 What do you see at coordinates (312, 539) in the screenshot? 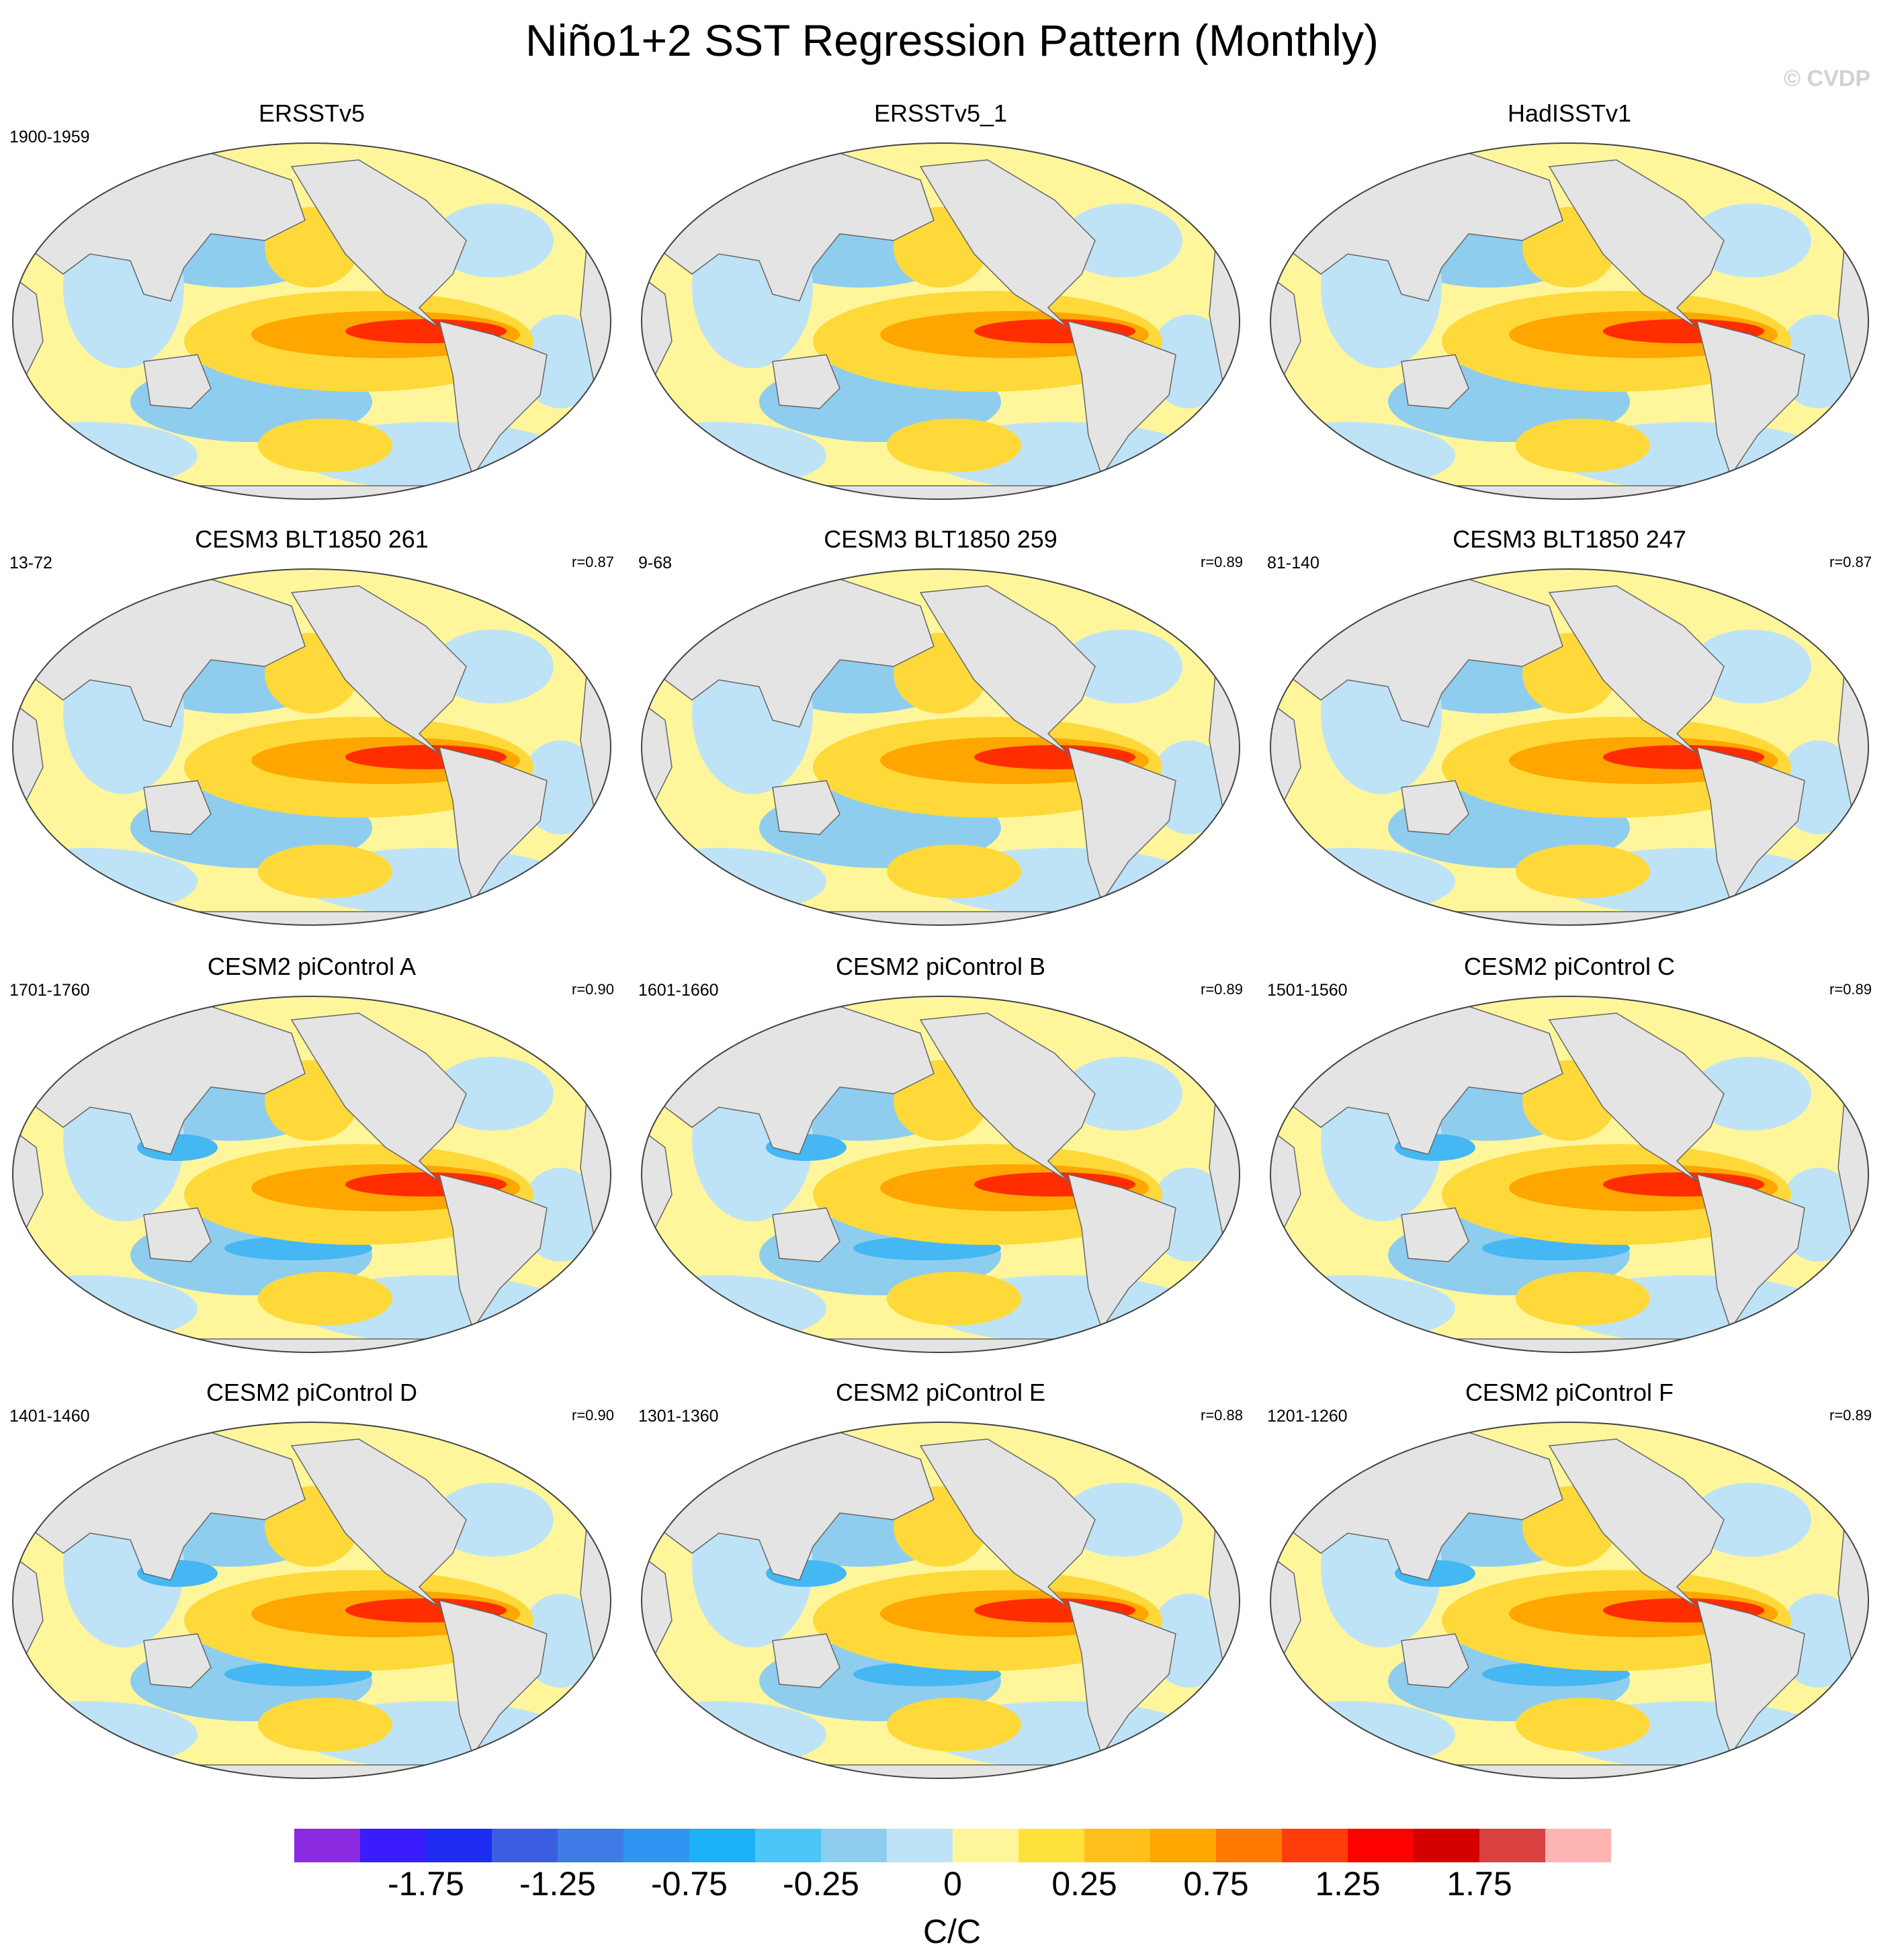
I see `panel-title: CESM3 BLT1850 261` at bounding box center [312, 539].